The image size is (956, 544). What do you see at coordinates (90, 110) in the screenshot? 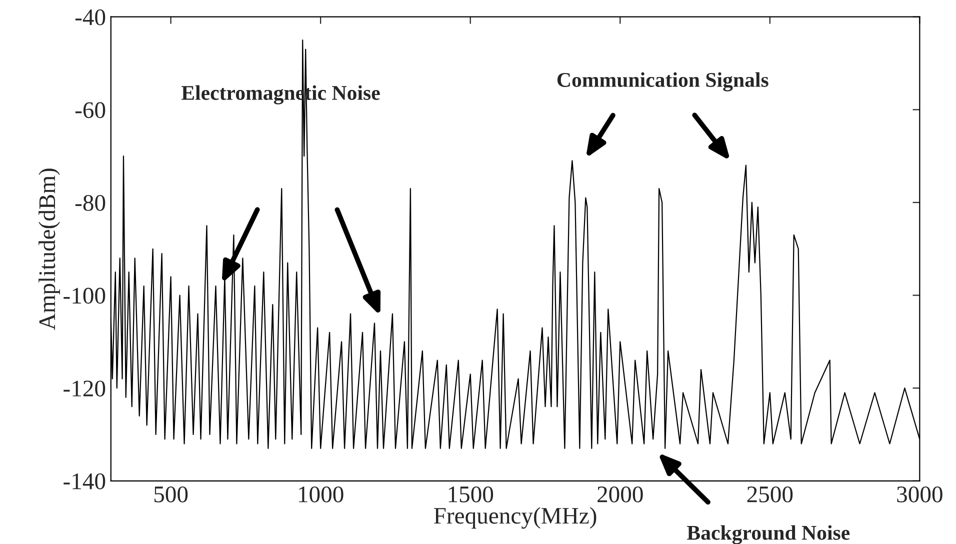
I see `y-tick-label: -60` at bounding box center [90, 110].